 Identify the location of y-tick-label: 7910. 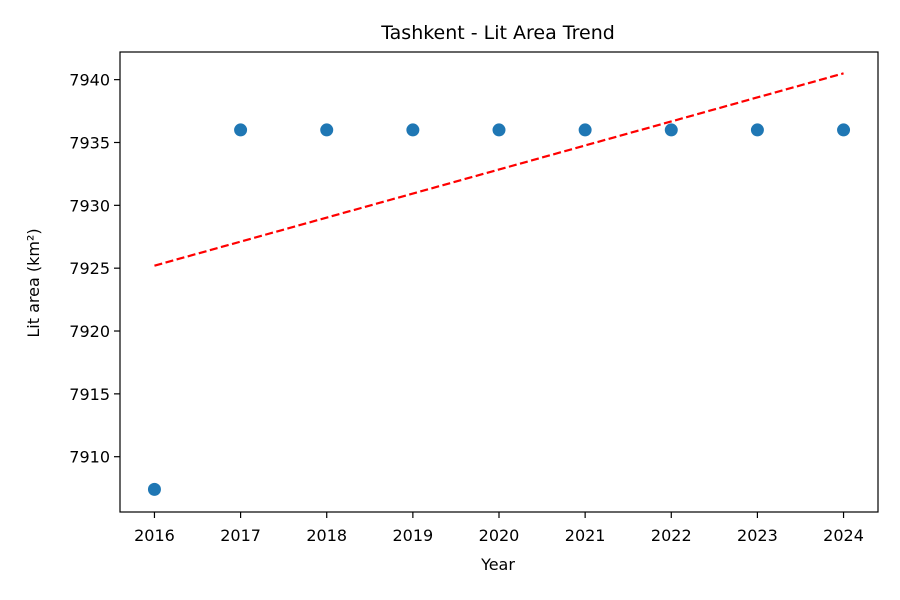
(89, 457).